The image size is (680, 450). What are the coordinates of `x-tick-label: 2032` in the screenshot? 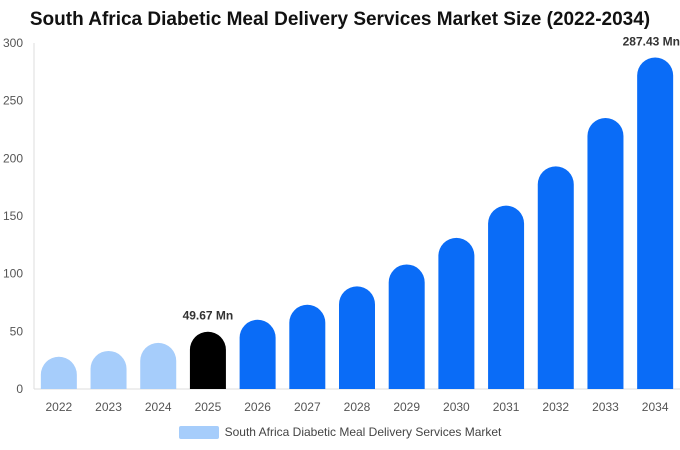 It's located at (555, 407).